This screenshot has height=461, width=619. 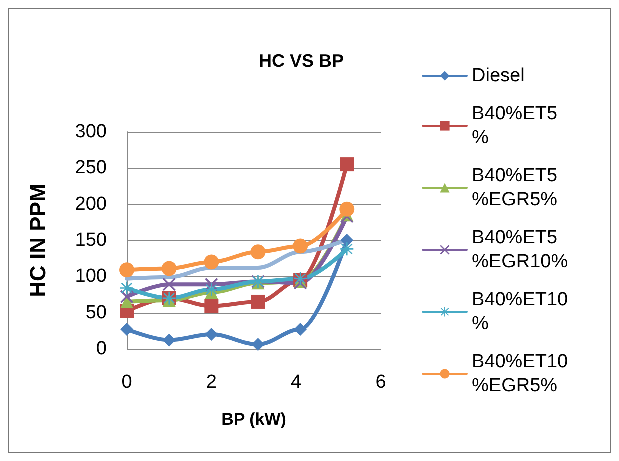 What do you see at coordinates (296, 382) in the screenshot?
I see `x-tick-label: 4` at bounding box center [296, 382].